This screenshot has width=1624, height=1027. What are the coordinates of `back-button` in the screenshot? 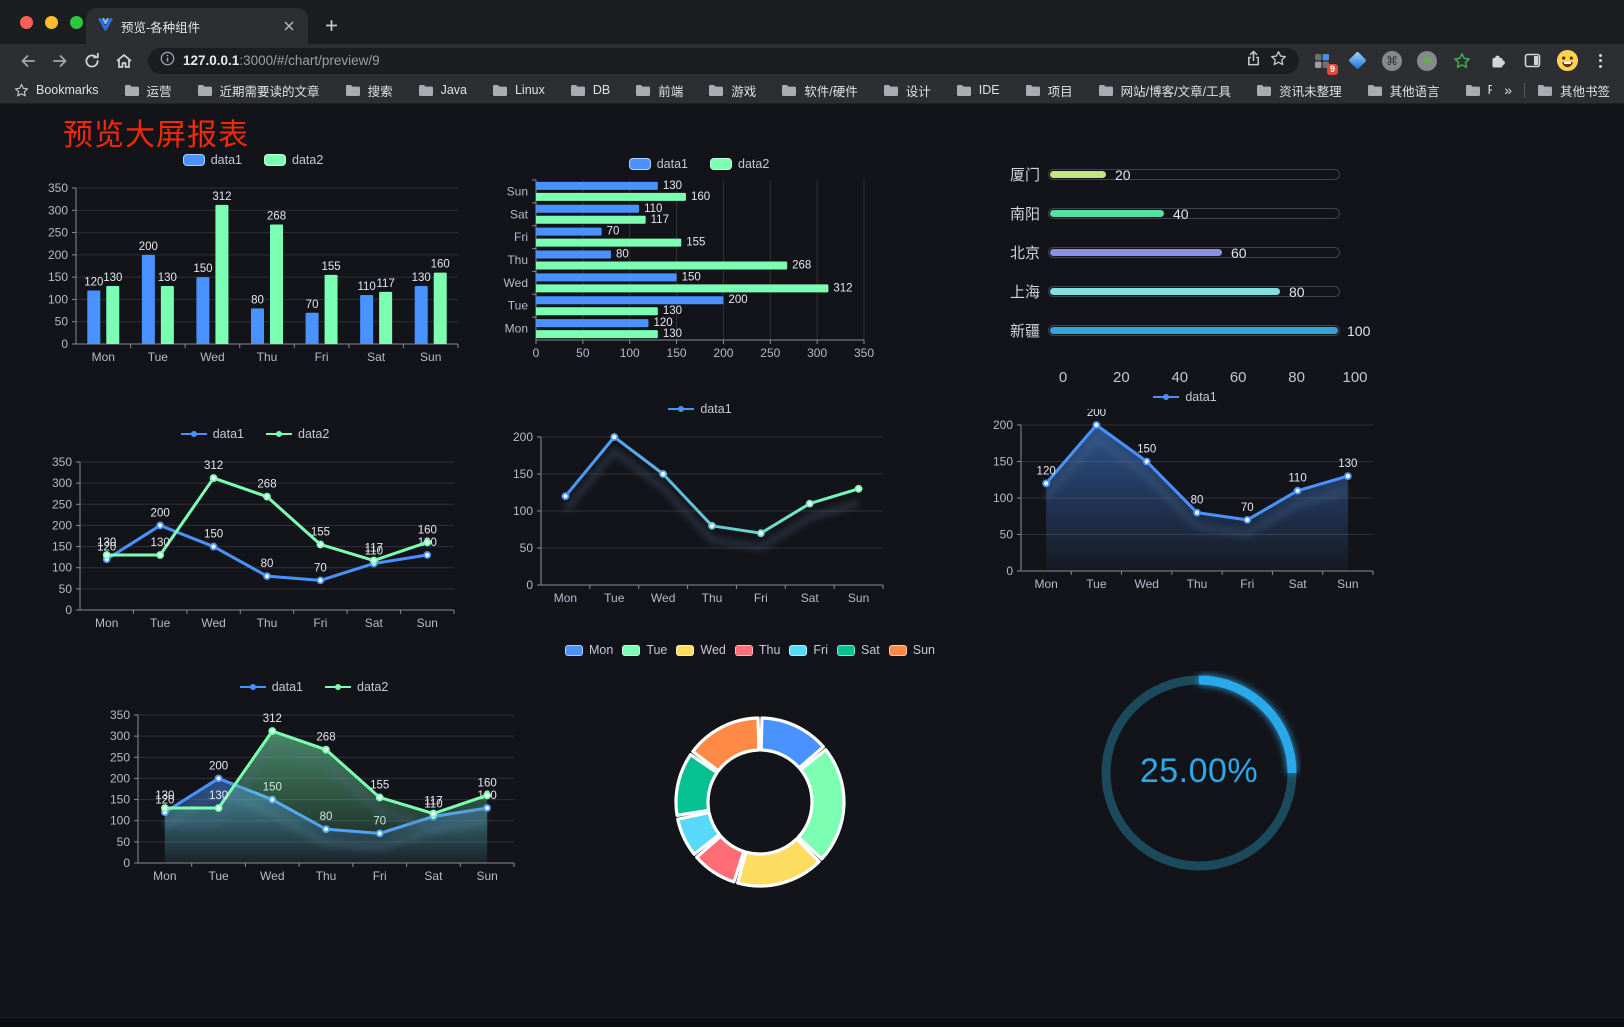 It's located at (28, 61).